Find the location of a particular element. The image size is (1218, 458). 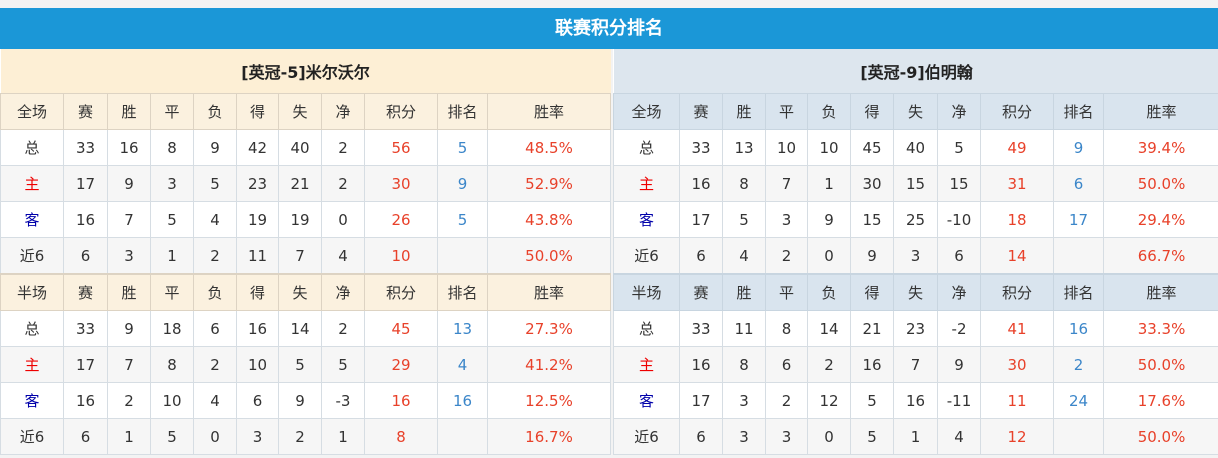

cell-win-rate: 66.7% is located at coordinates (1160, 256).